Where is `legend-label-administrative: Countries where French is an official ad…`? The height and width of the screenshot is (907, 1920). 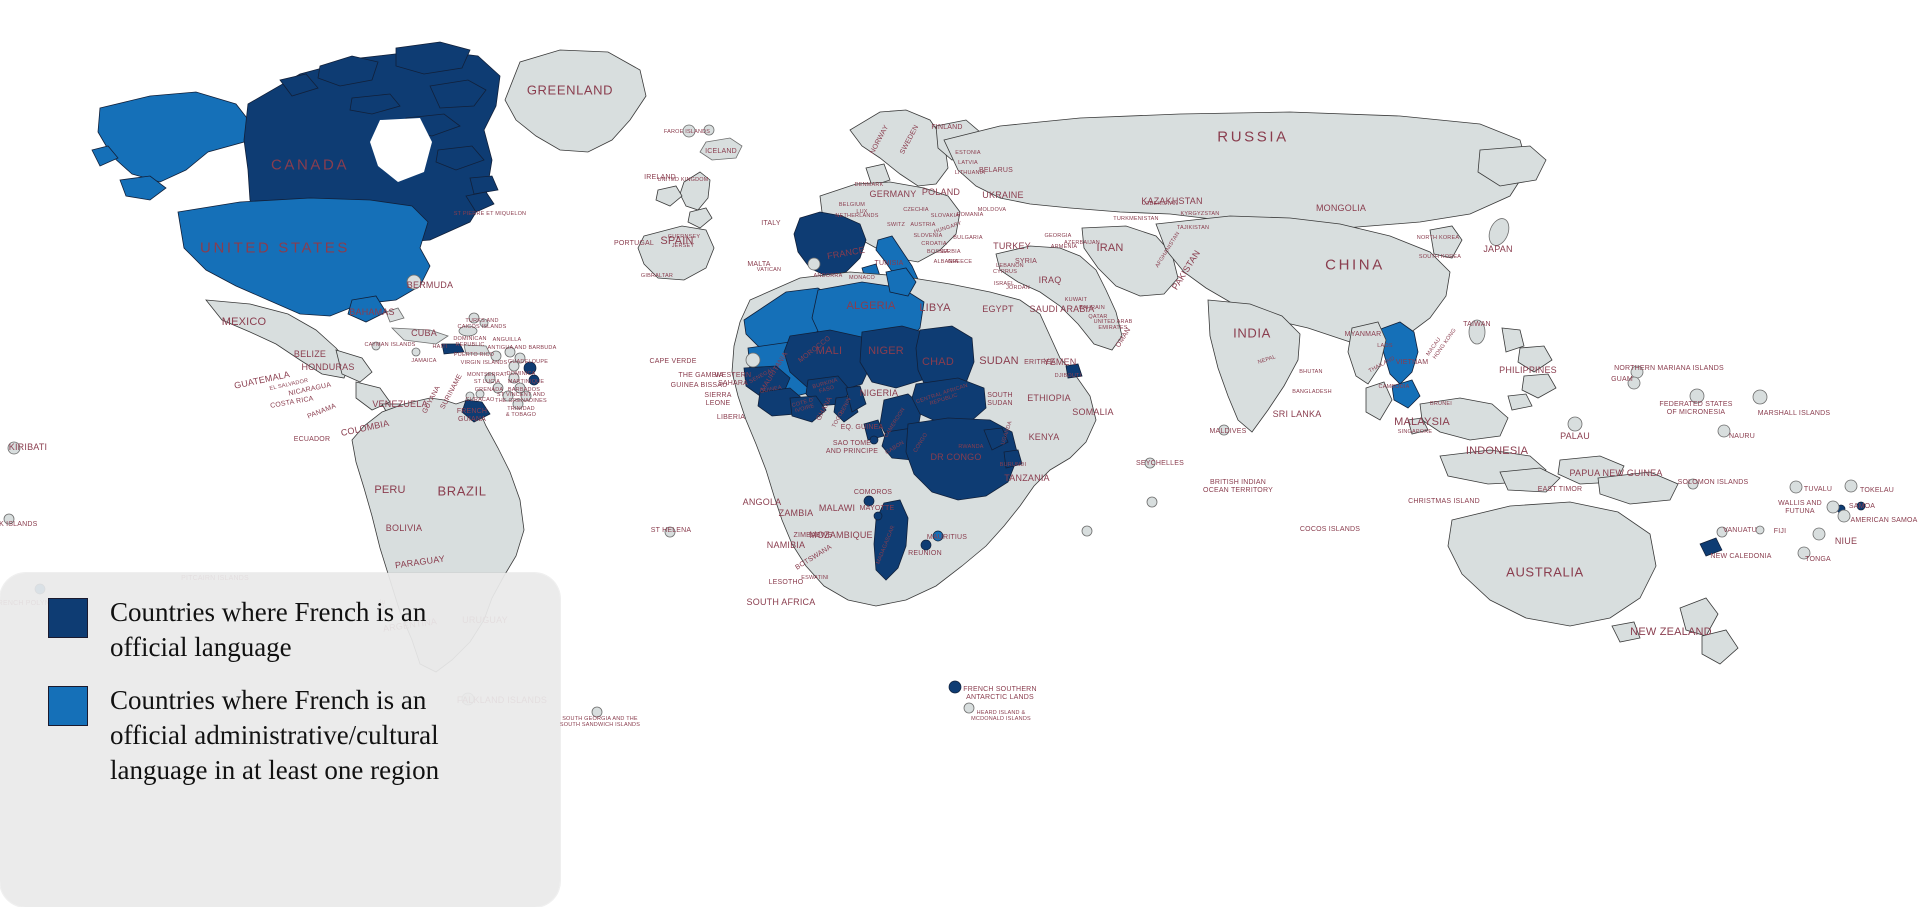 legend-label-administrative: Countries where French is an official ad… is located at coordinates (275, 735).